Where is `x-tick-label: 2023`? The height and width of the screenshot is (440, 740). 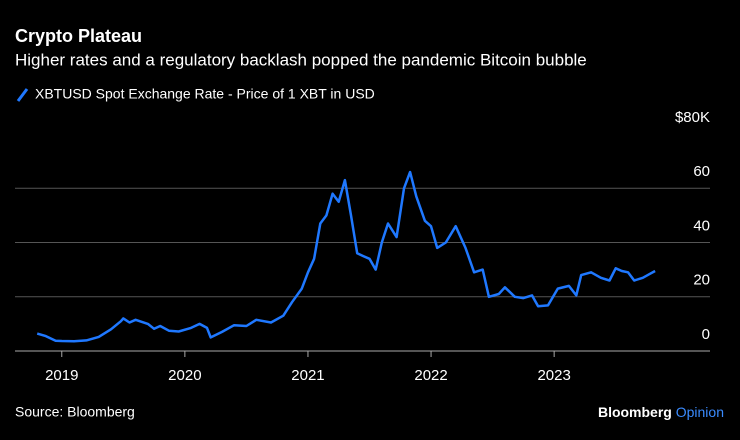 x-tick-label: 2023 is located at coordinates (553, 375).